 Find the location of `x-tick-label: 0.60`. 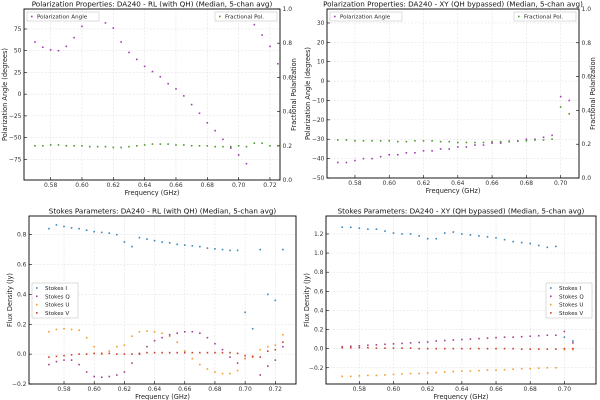

x-tick-label: 0.60 is located at coordinates (82, 185).